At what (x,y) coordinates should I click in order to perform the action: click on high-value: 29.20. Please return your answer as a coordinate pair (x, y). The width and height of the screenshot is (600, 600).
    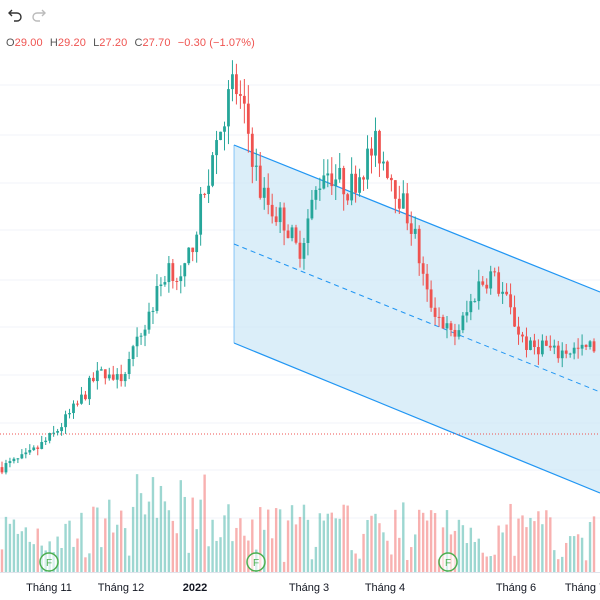
    Looking at the image, I should click on (71, 43).